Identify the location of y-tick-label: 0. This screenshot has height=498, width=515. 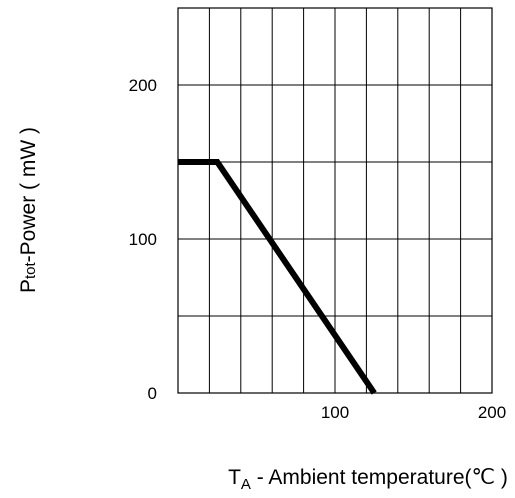
(152, 393).